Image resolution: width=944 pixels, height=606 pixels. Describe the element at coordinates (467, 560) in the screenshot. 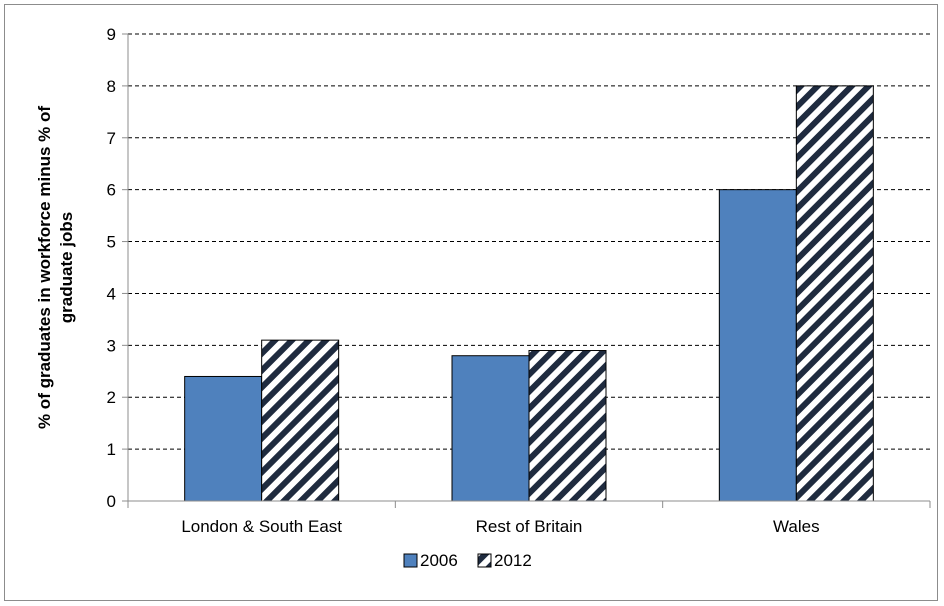

I see `legend: 2006 2012` at that location.